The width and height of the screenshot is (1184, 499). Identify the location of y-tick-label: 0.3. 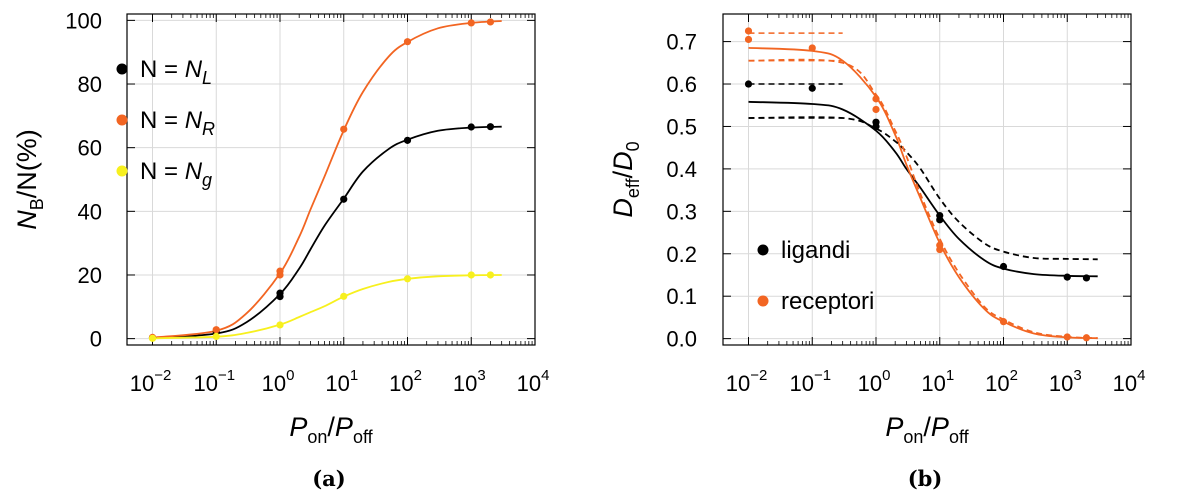
(681, 211).